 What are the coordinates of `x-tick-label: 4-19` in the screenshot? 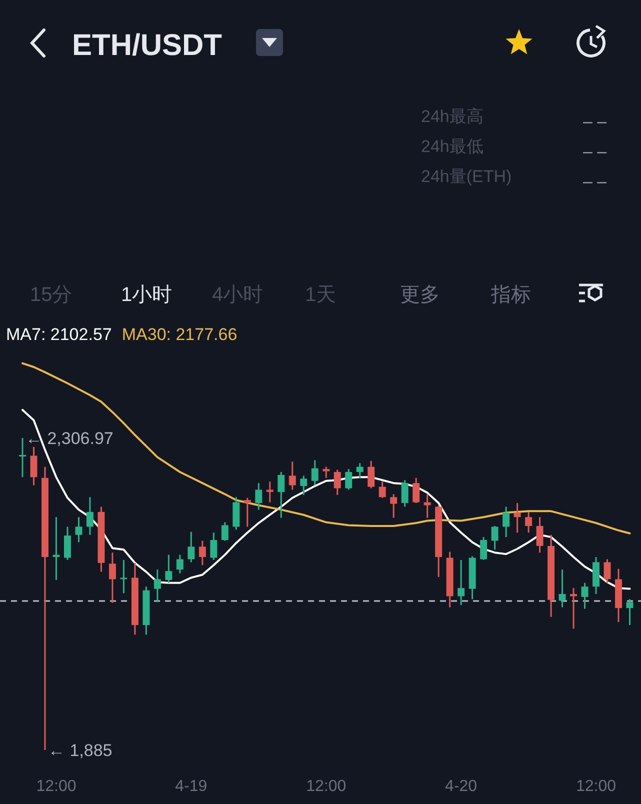 It's located at (191, 786).